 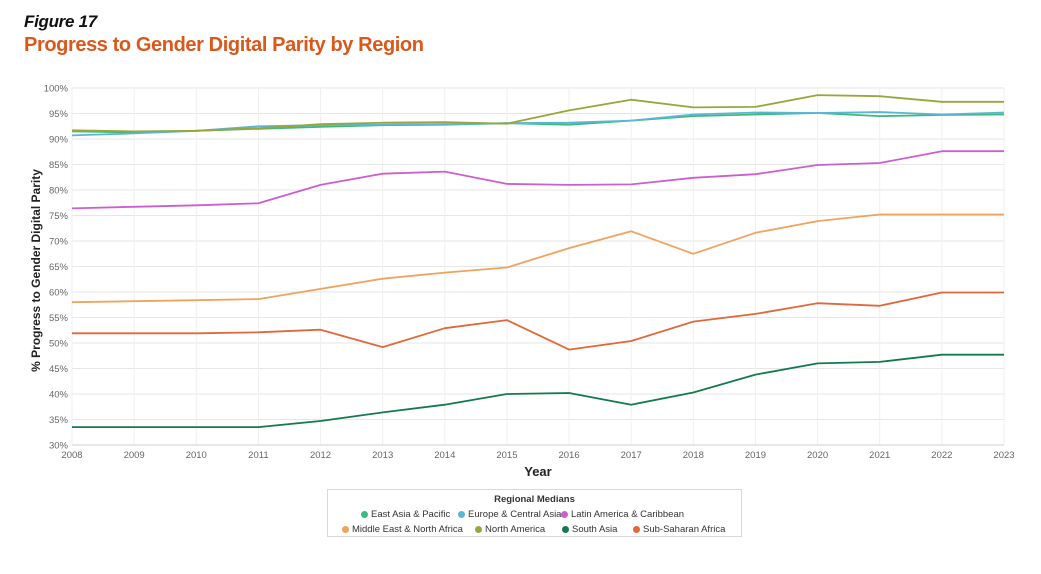 What do you see at coordinates (595, 529) in the screenshot?
I see `legend-label: South Asia` at bounding box center [595, 529].